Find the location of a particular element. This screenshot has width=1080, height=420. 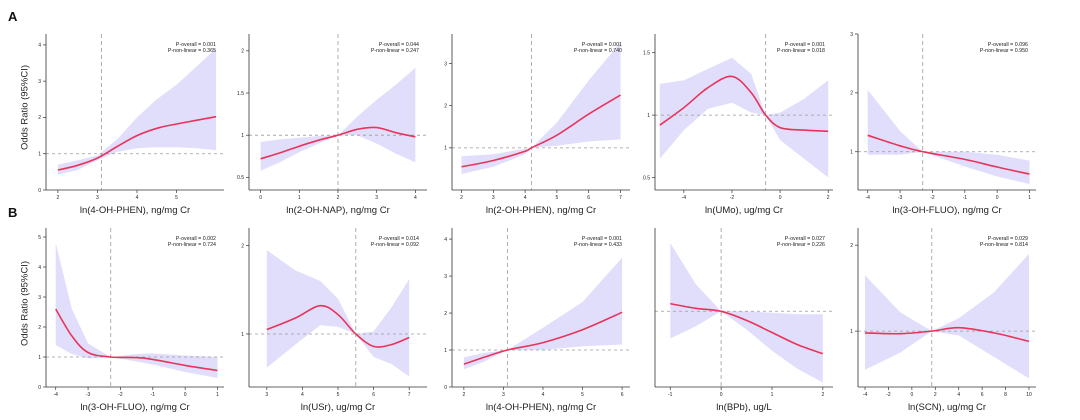

x-axis-title: ln(2-OH-NAP), ng/mg Cr is located at coordinates (337, 210).